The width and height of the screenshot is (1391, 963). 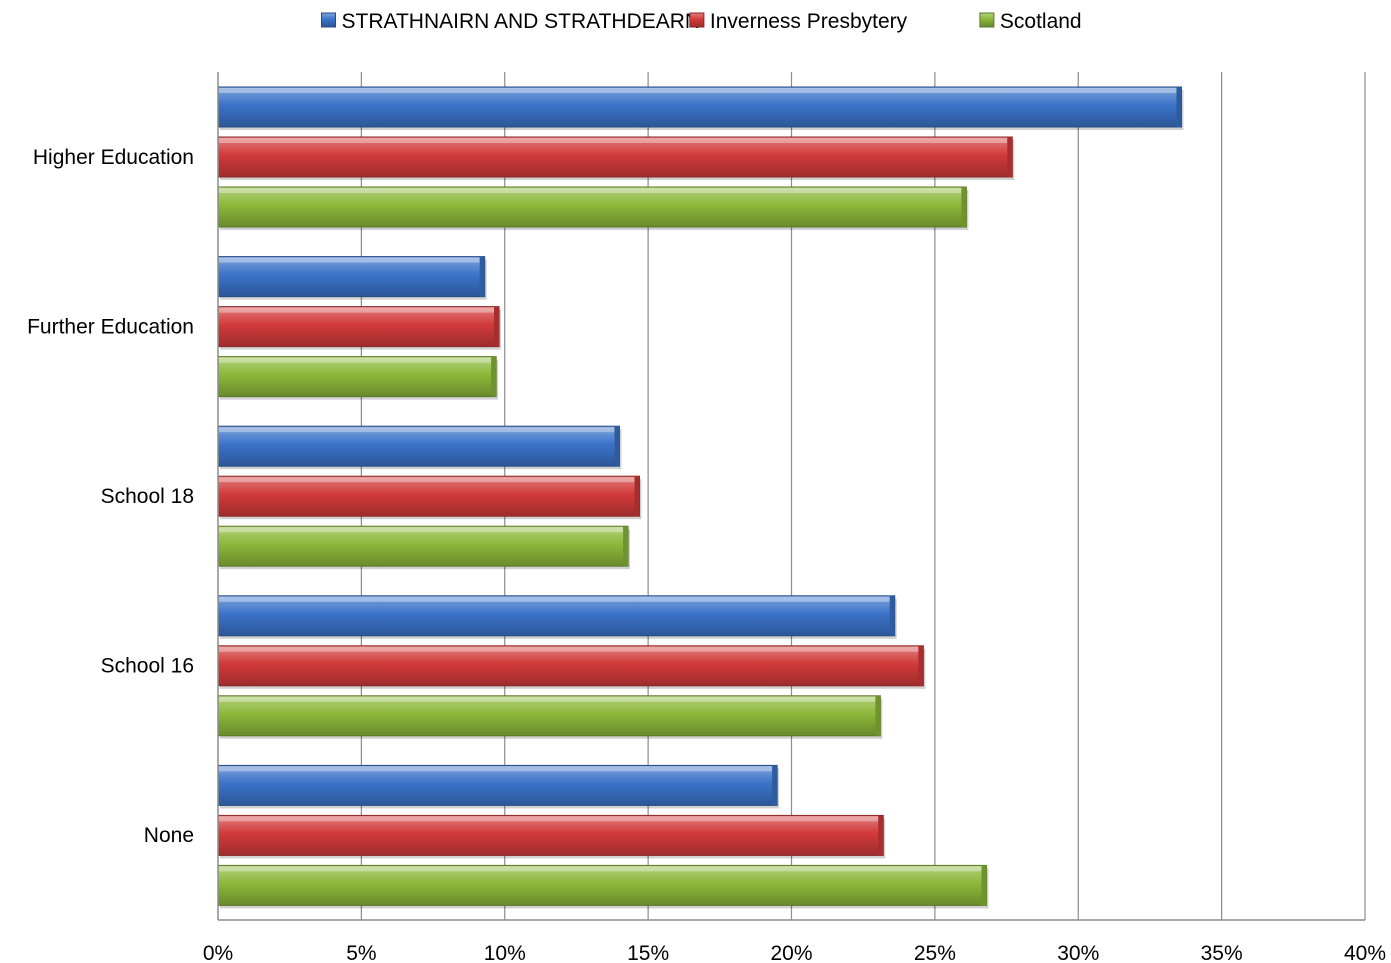 What do you see at coordinates (505, 952) in the screenshot?
I see `x-tick-label: 10%` at bounding box center [505, 952].